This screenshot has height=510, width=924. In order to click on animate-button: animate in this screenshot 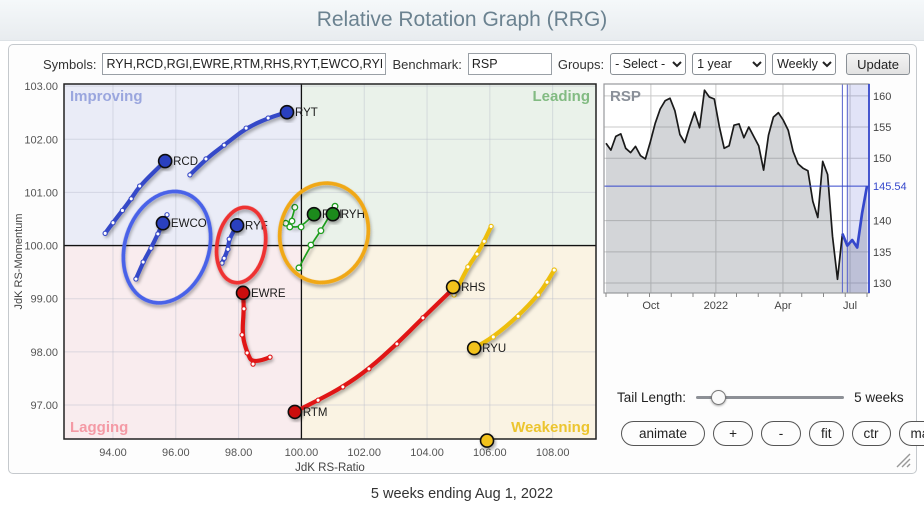, I will do `click(663, 433)`.